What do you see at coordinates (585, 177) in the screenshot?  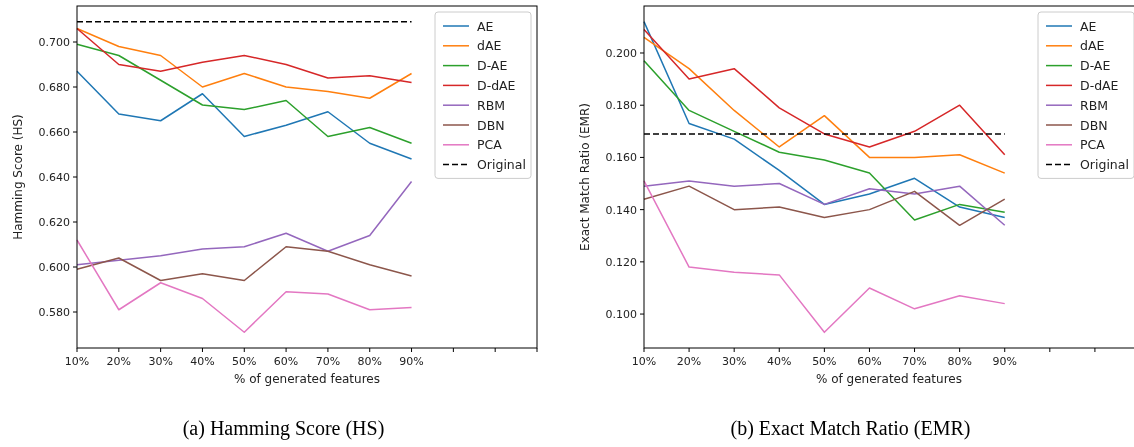 I see `y-axis-title: Exact Match Ratio (EMR)` at bounding box center [585, 177].